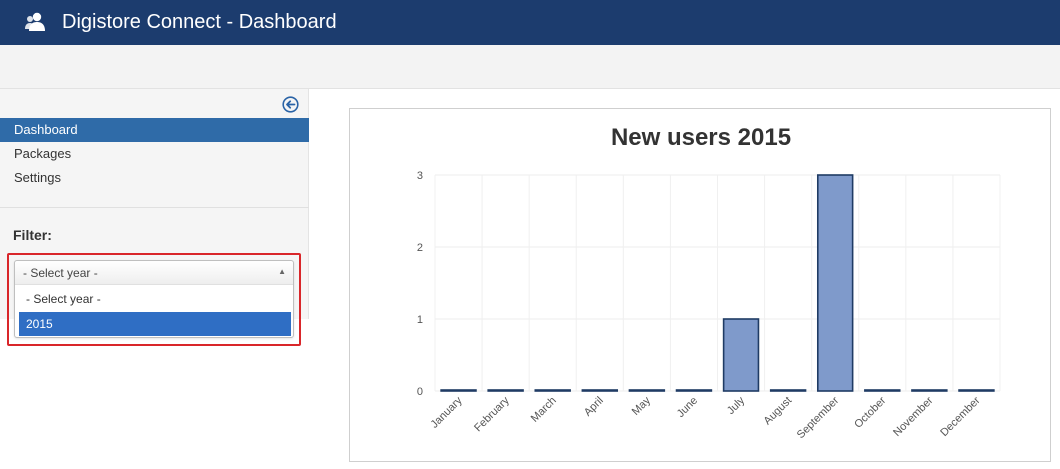 This screenshot has width=1060, height=469. Describe the element at coordinates (43, 153) in the screenshot. I see `sidebar-item-packages: Packages` at that location.